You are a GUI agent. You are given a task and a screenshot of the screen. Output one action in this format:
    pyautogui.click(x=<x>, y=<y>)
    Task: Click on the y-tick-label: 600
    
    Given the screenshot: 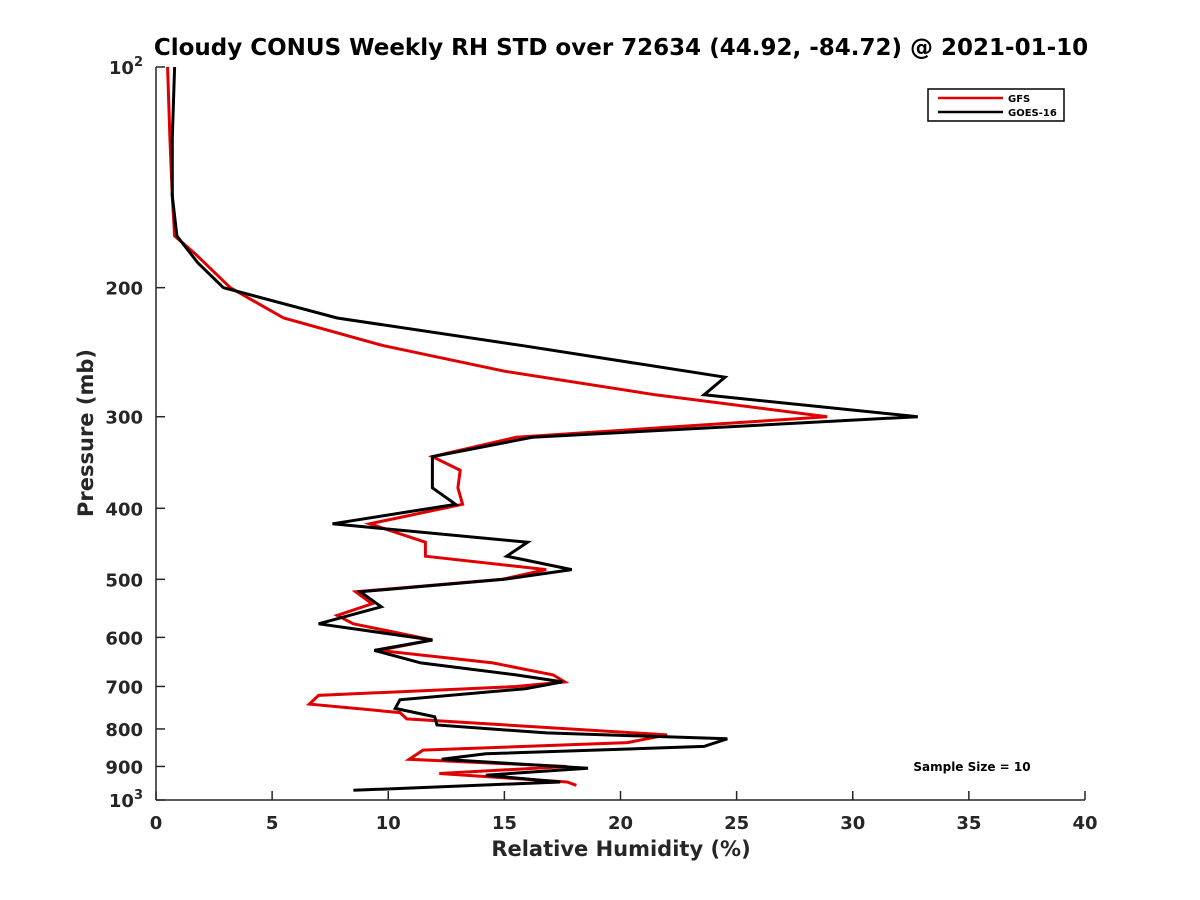 What is the action you would take?
    pyautogui.click(x=124, y=638)
    